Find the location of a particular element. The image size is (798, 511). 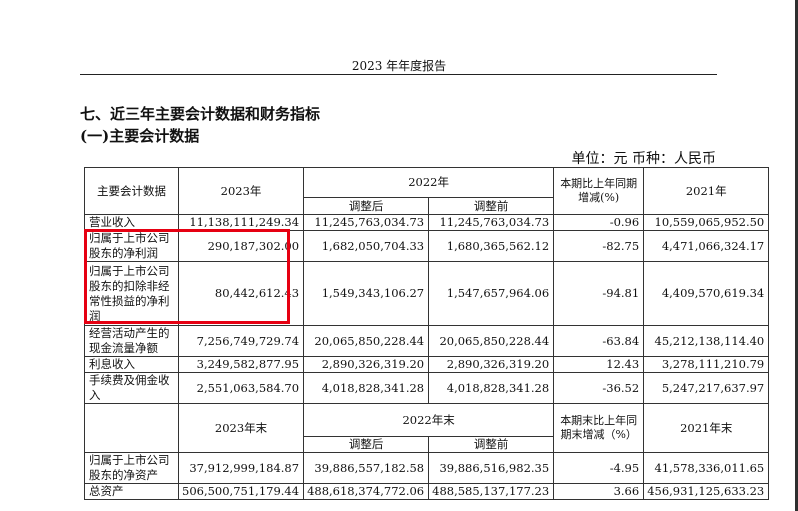

cell-2023: 506,500,751,179.44 is located at coordinates (241, 491).